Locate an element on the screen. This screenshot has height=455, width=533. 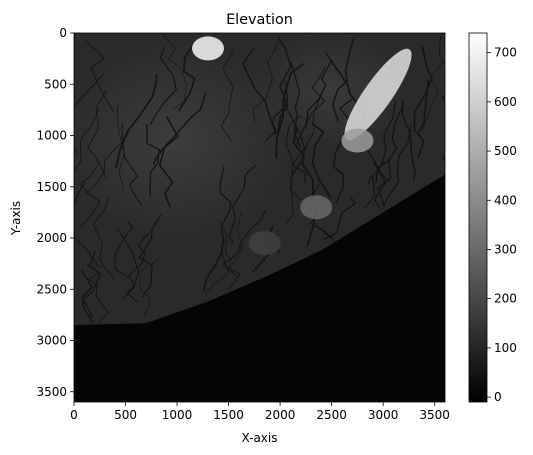
colorbar-ticks: 0 100 200 300 400 500 600 700 is located at coordinates (502, 225).